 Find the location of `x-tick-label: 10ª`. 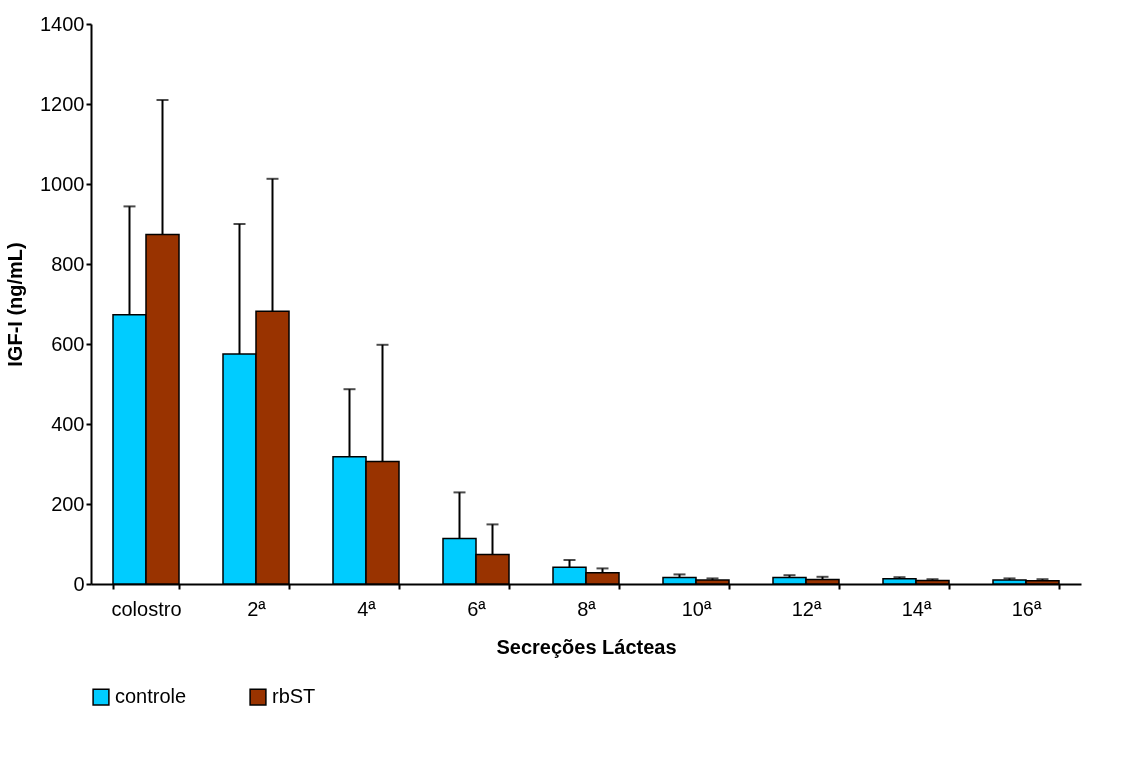

x-tick-label: 10ª is located at coordinates (696, 608).